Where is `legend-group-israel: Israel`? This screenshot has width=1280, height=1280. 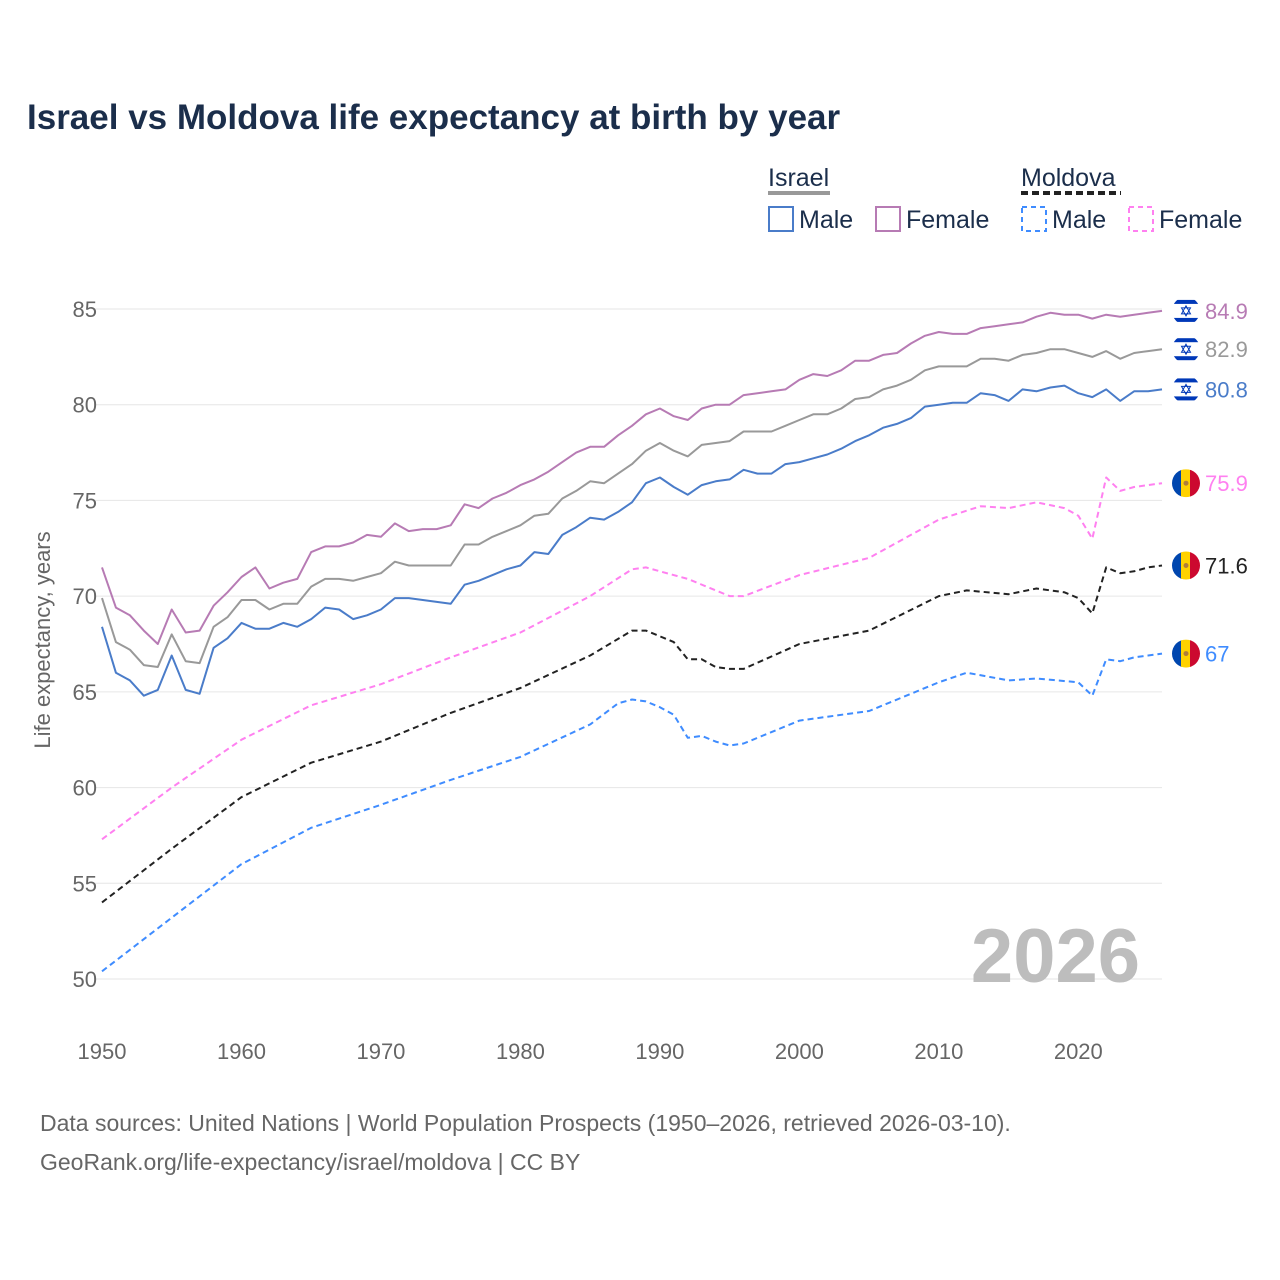 legend-group-israel: Israel is located at coordinates (798, 178).